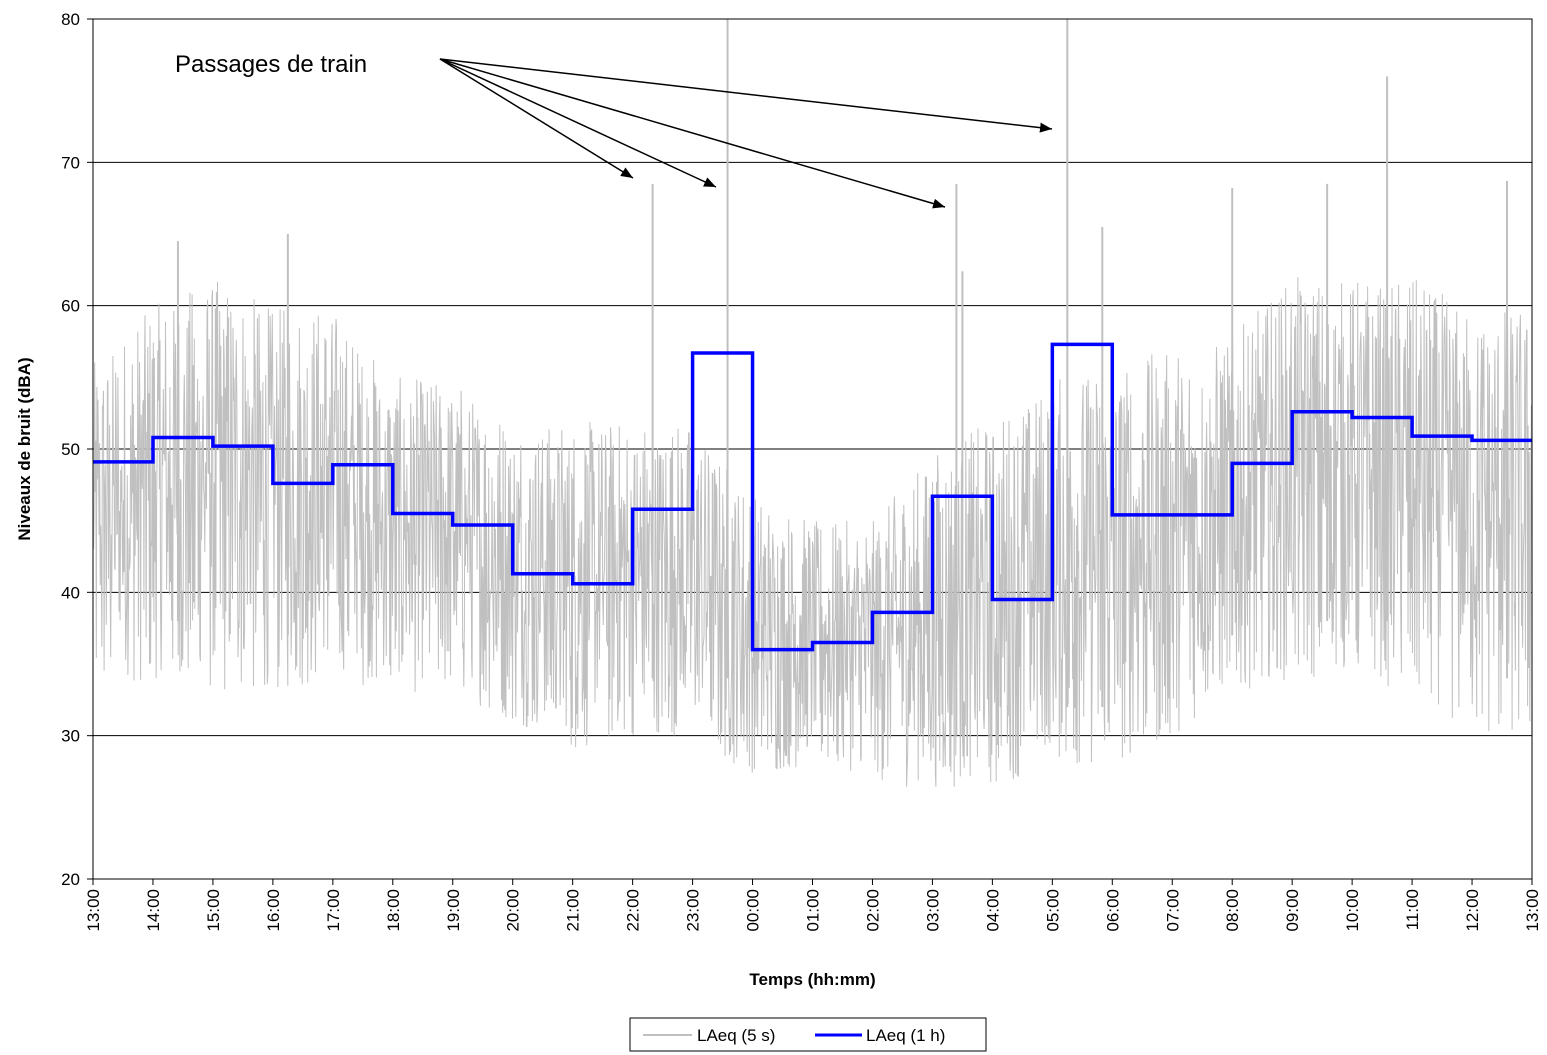 The height and width of the screenshot is (1055, 1547). What do you see at coordinates (1112, 910) in the screenshot?
I see `x-tick-label: 06:00` at bounding box center [1112, 910].